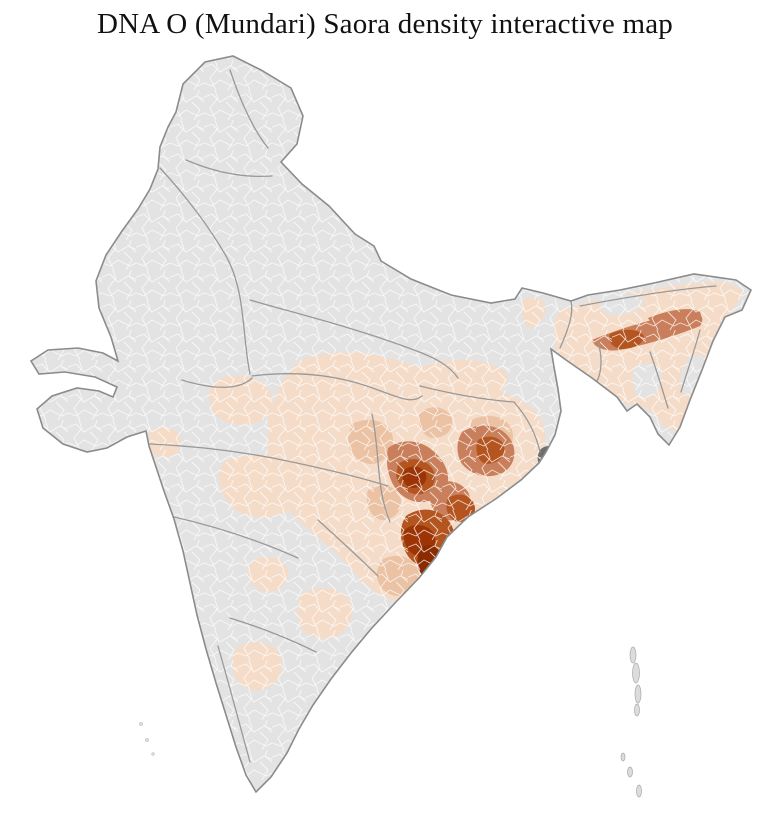 The height and width of the screenshot is (814, 770). What do you see at coordinates (241, 400) in the screenshot?
I see `region-west-mp` at bounding box center [241, 400].